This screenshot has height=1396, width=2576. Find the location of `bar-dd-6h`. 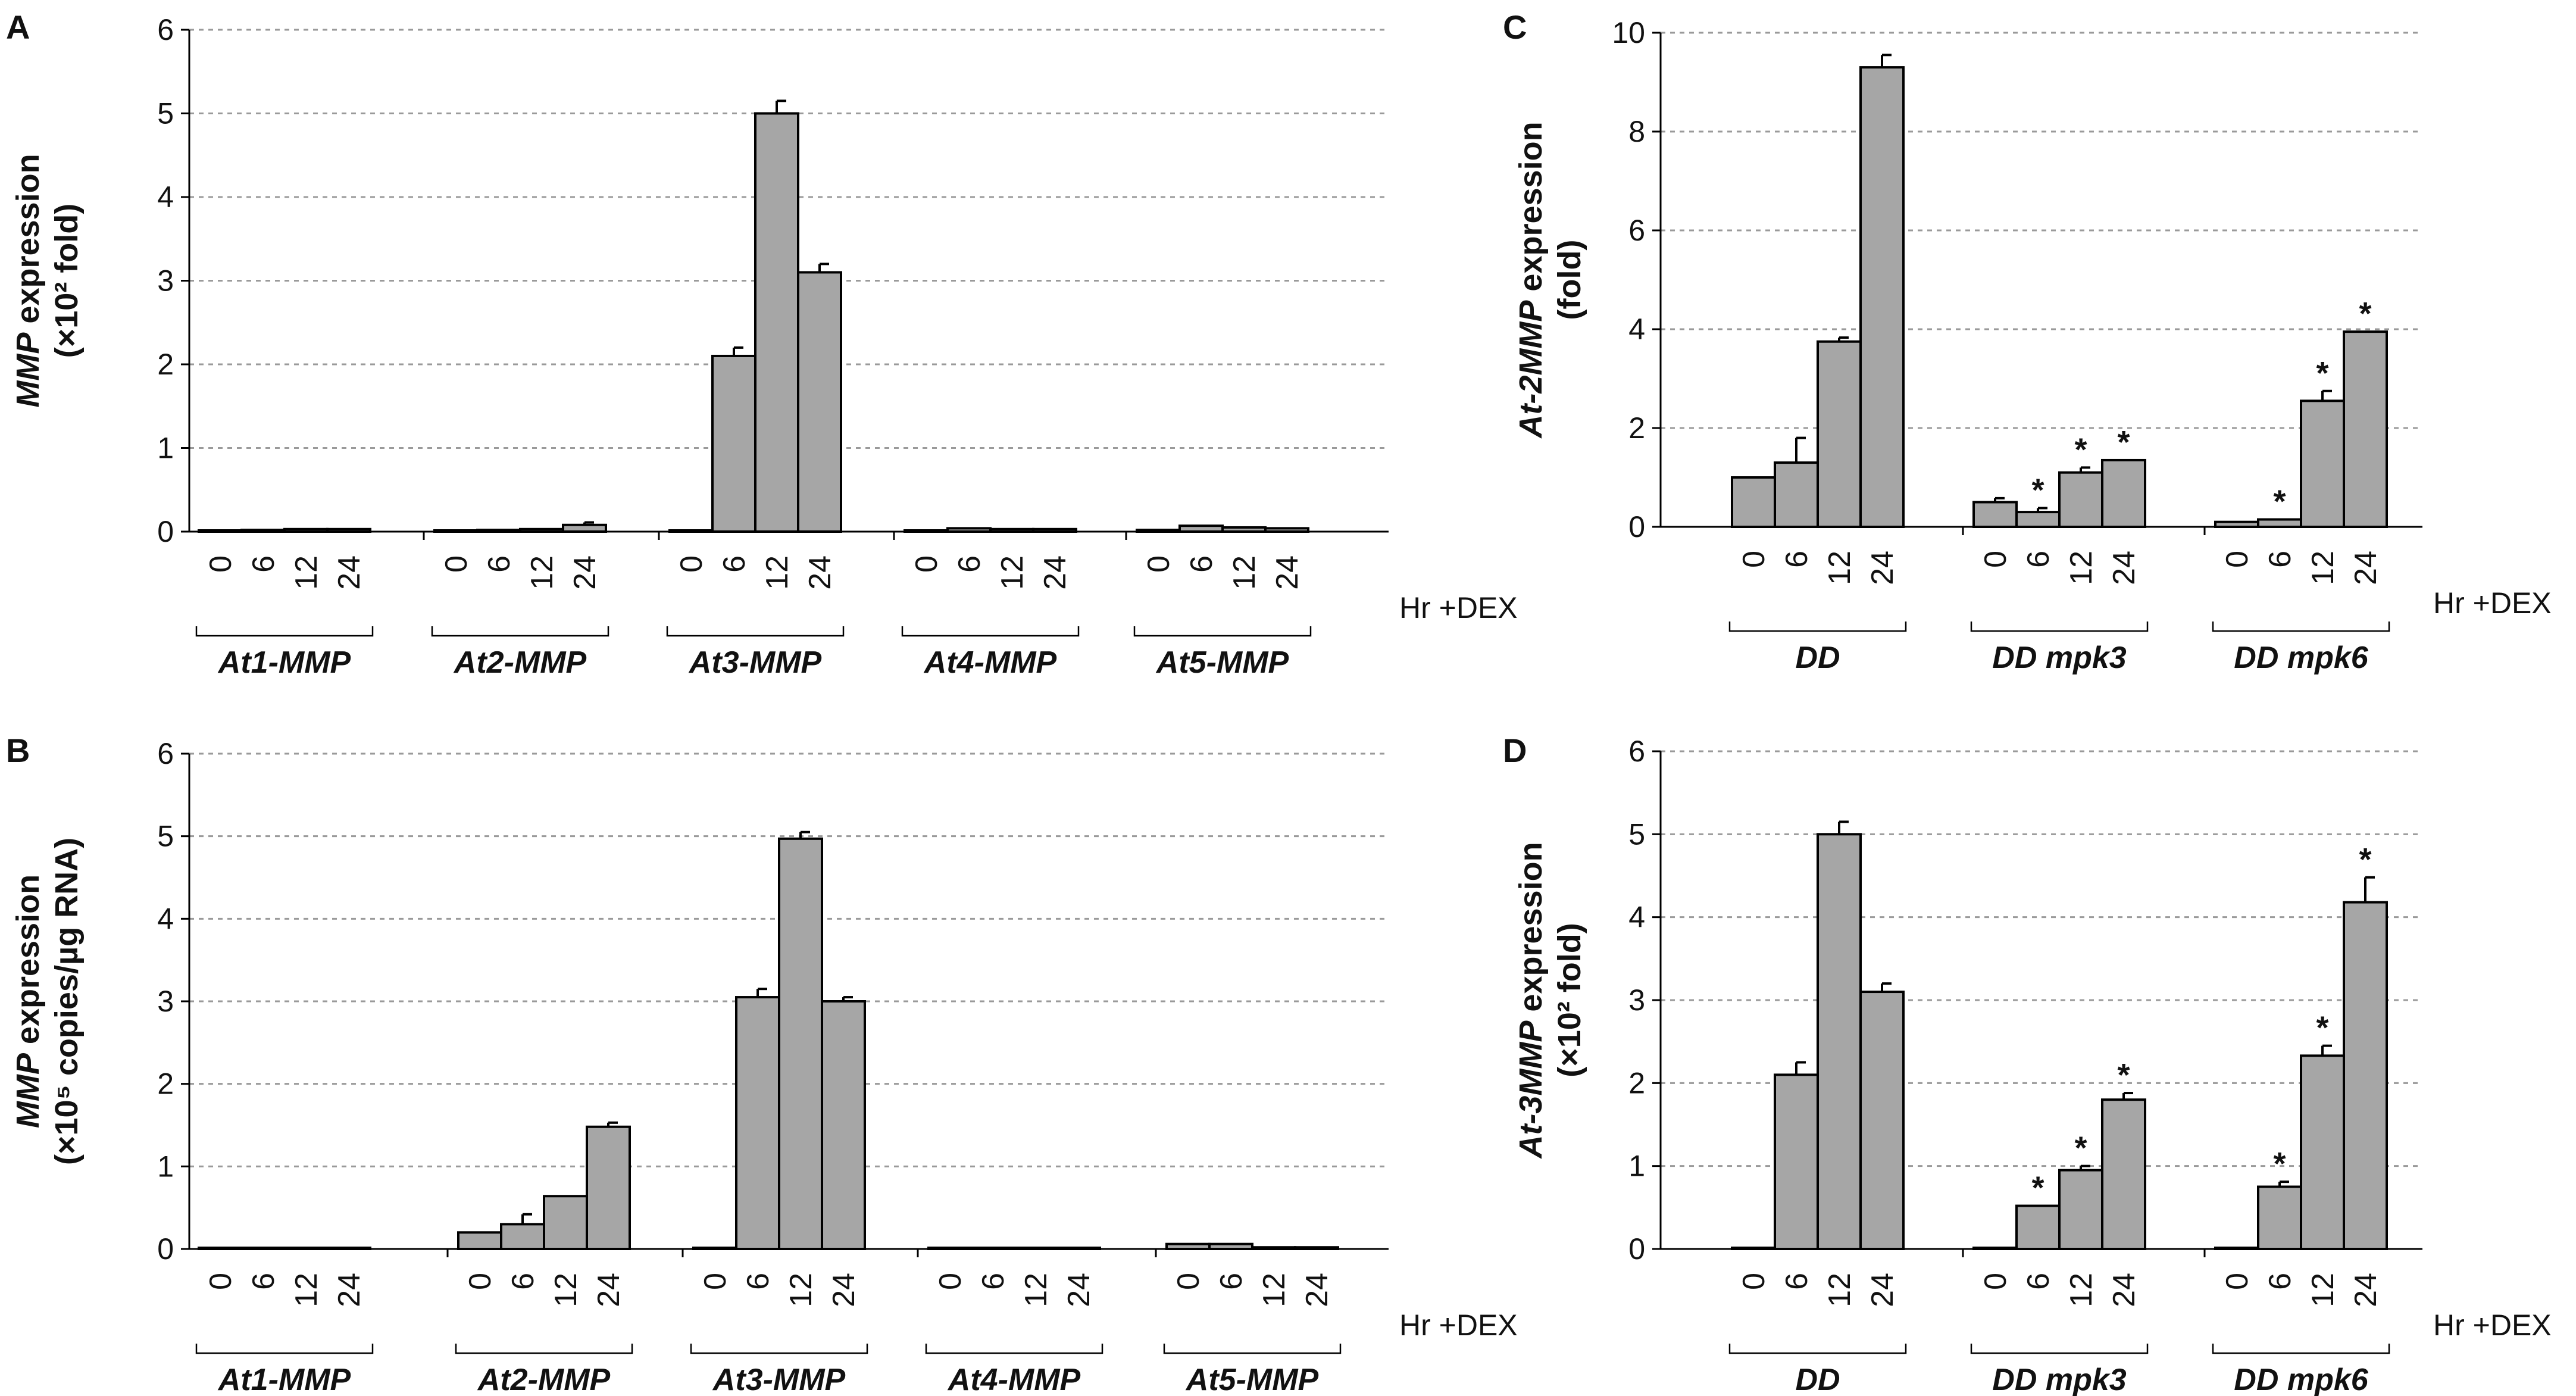

bar-dd-6h is located at coordinates (1796, 1162).